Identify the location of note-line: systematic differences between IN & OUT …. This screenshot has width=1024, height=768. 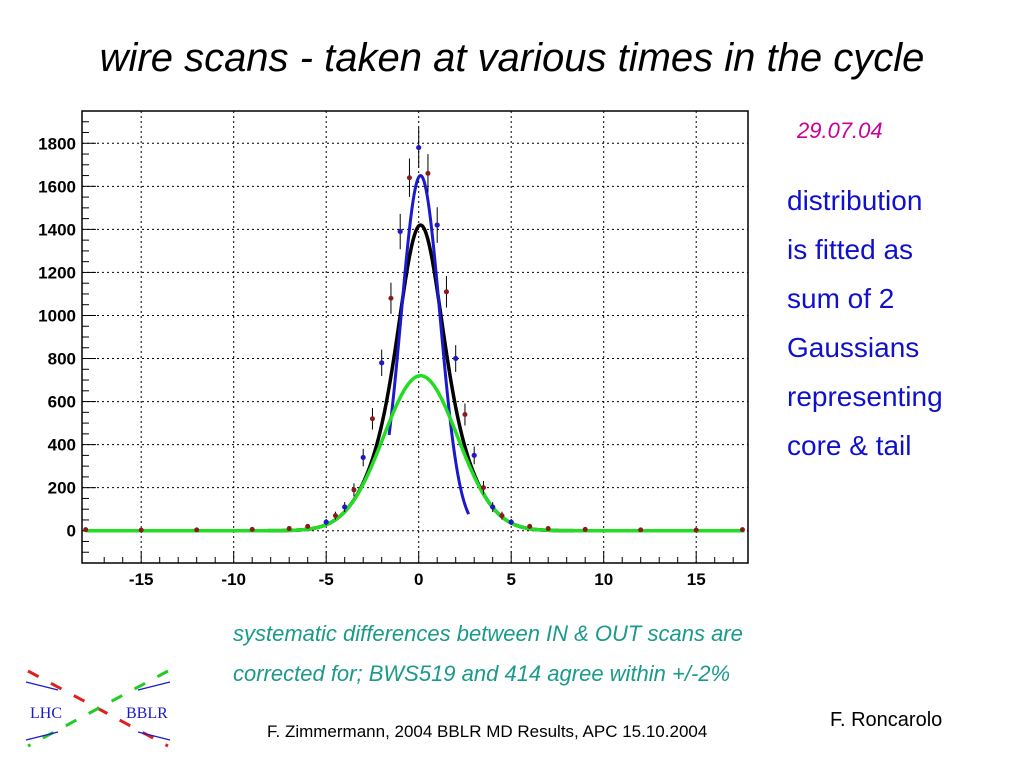
(488, 633).